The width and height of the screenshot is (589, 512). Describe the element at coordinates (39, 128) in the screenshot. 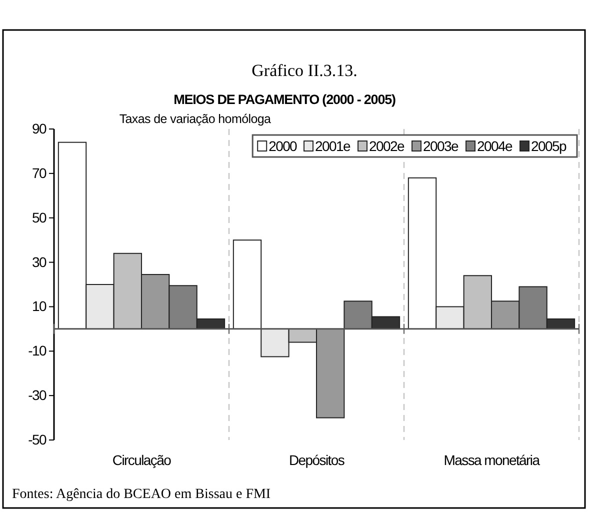

I see `y-tick-label: 90` at that location.